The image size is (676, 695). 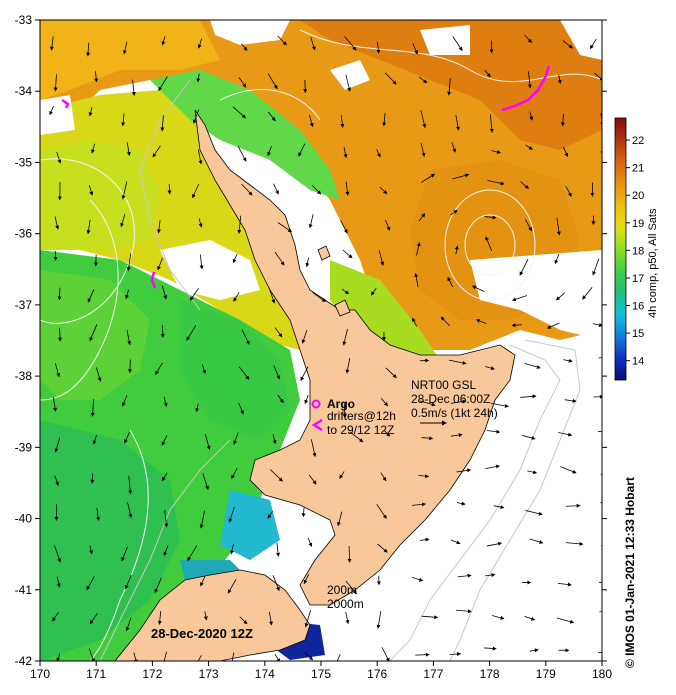 What do you see at coordinates (638, 224) in the screenshot?
I see `colorbar-tick-label: 19` at bounding box center [638, 224].